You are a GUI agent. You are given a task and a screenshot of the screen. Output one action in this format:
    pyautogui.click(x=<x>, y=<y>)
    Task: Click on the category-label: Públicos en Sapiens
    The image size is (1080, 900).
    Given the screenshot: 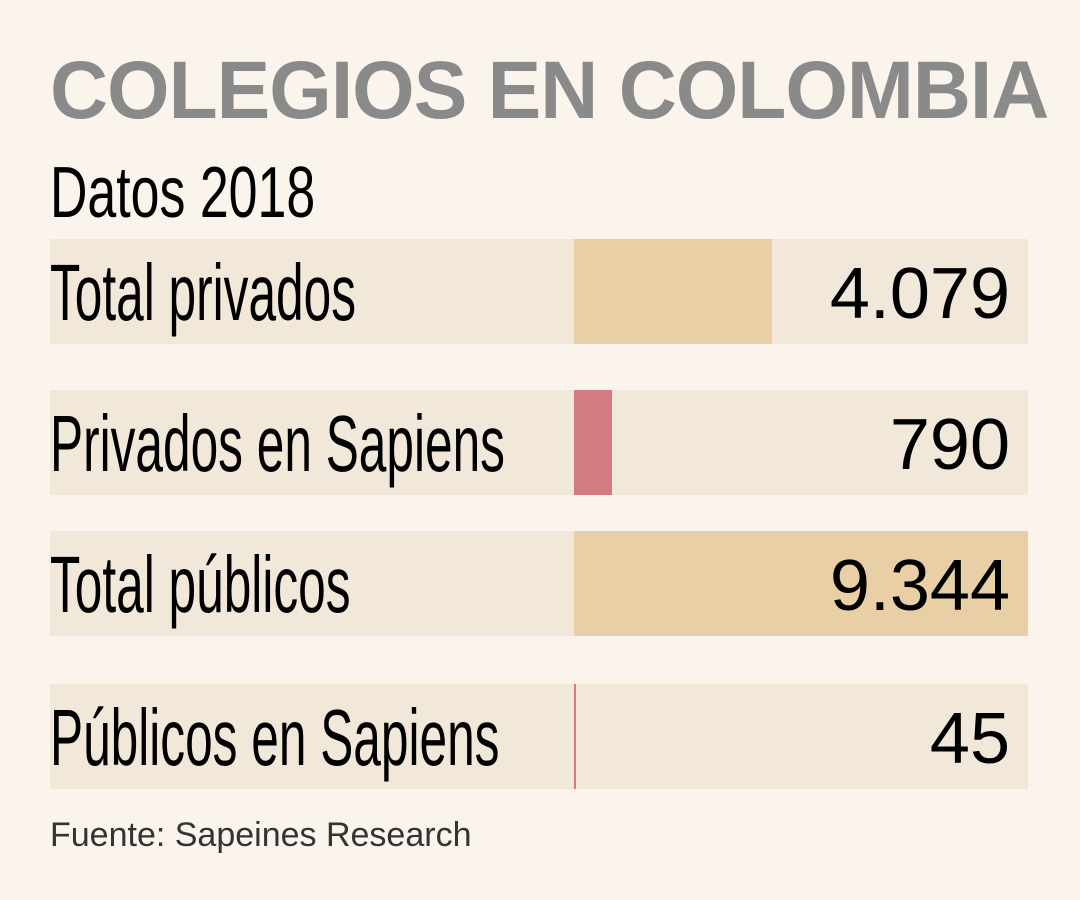 What is the action you would take?
    pyautogui.click(x=275, y=737)
    